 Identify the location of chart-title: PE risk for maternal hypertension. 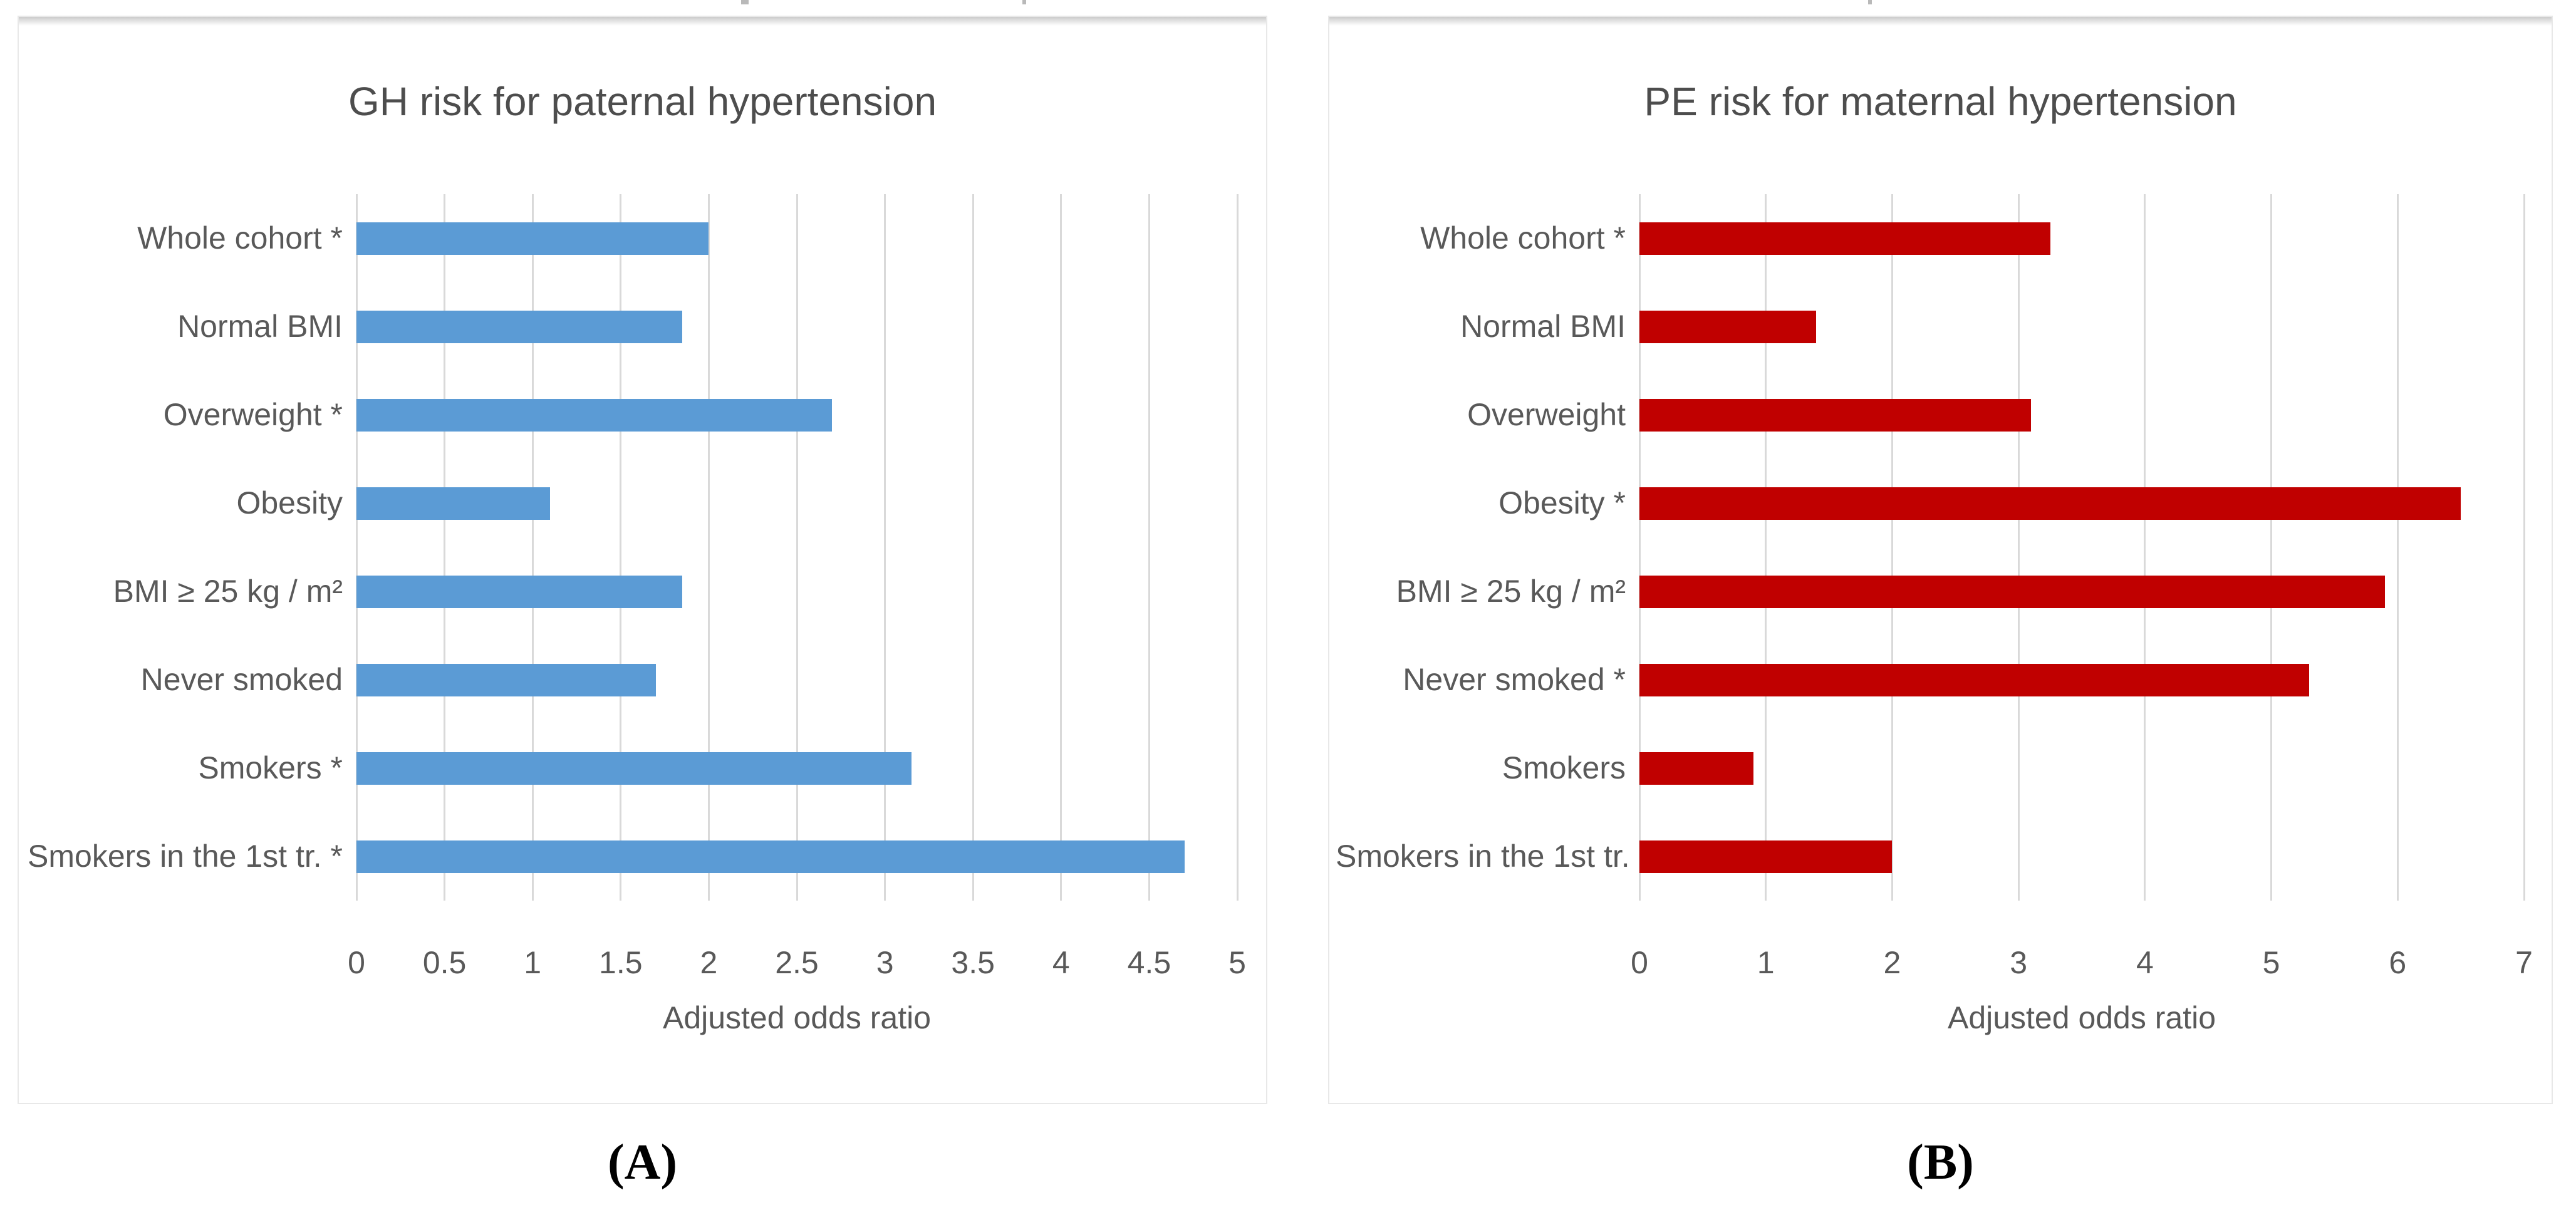
(1941, 101).